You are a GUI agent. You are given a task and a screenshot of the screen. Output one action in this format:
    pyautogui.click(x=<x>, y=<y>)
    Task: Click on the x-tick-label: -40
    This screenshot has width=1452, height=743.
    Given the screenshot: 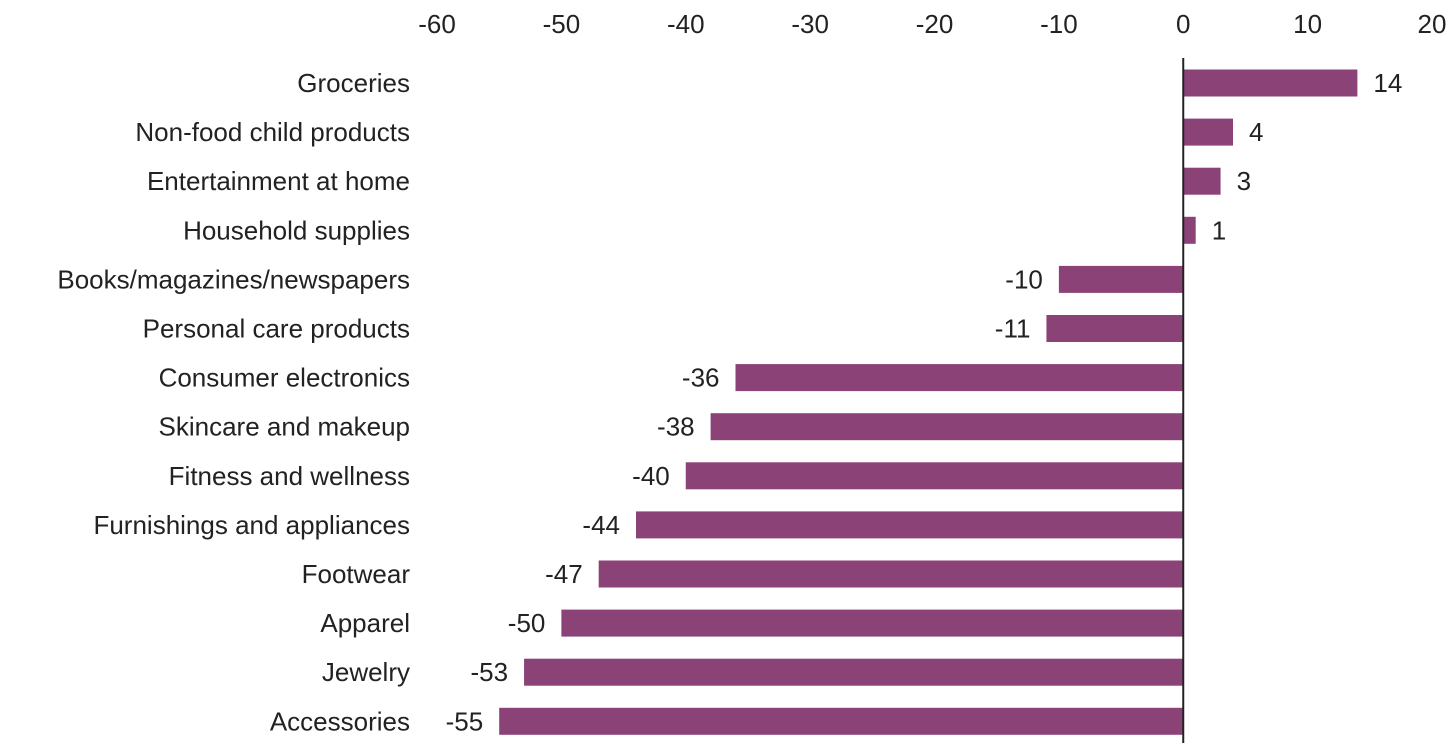 What is the action you would take?
    pyautogui.click(x=686, y=24)
    